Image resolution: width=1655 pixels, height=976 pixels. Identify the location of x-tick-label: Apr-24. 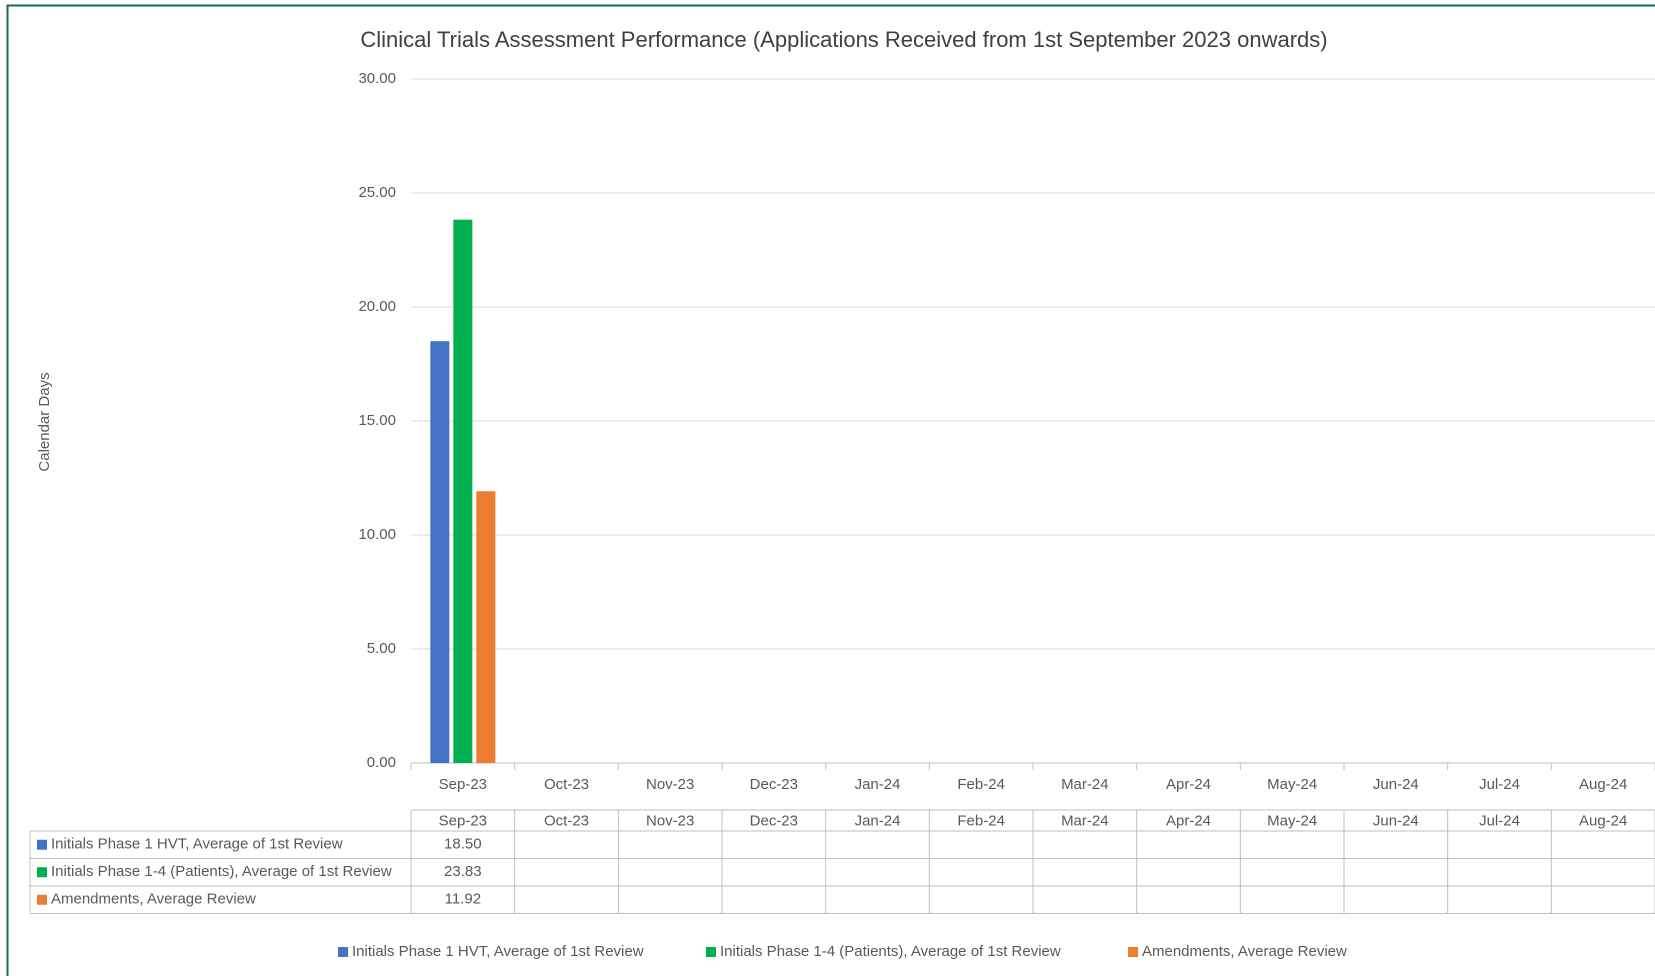
(1188, 784).